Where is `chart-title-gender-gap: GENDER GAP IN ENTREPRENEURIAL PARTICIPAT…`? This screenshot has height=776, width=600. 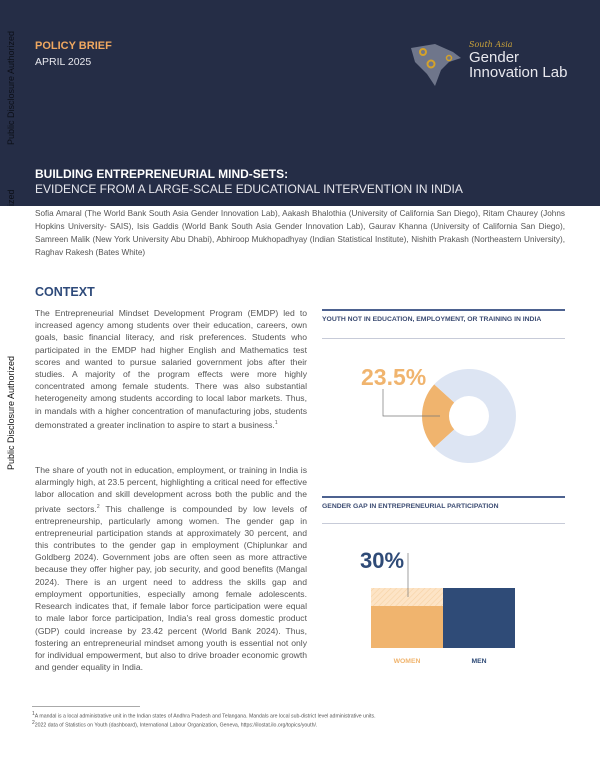 chart-title-gender-gap: GENDER GAP IN ENTREPRENEURIAL PARTICIPAT… is located at coordinates (443, 510).